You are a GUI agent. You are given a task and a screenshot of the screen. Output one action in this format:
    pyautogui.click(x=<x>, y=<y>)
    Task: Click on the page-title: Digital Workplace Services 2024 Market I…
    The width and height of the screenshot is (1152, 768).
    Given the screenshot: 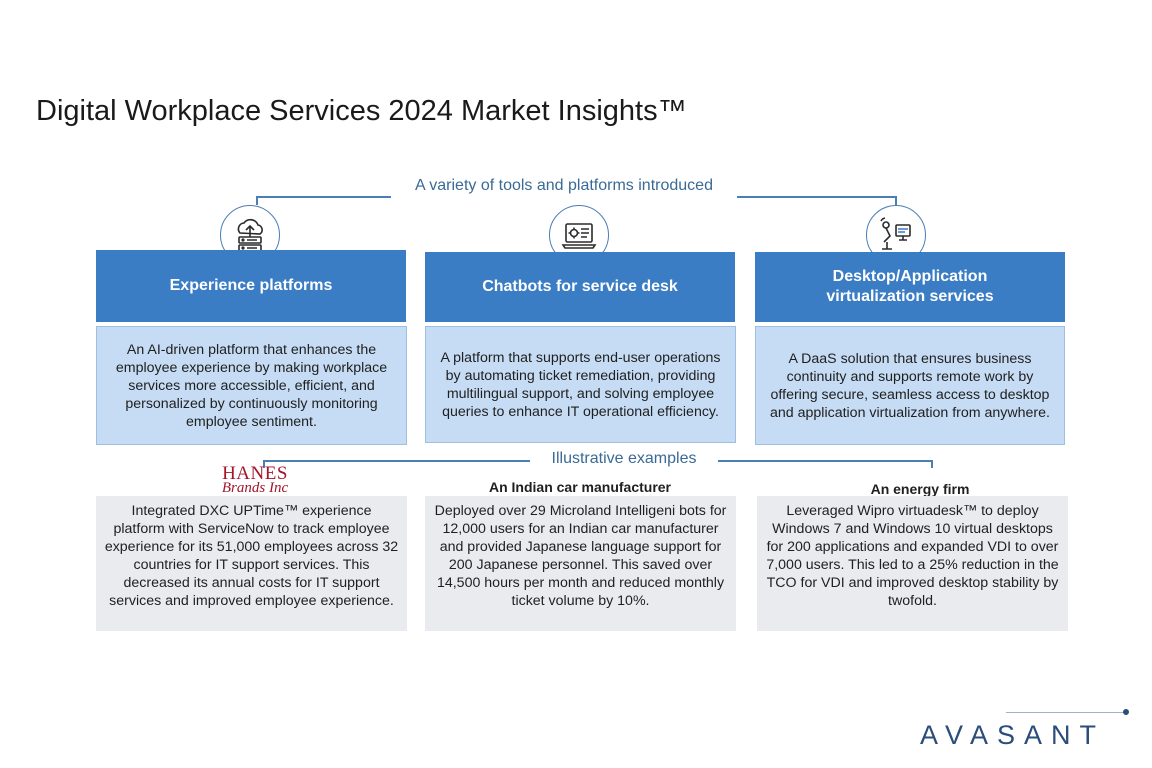 What is the action you would take?
    pyautogui.click(x=361, y=111)
    